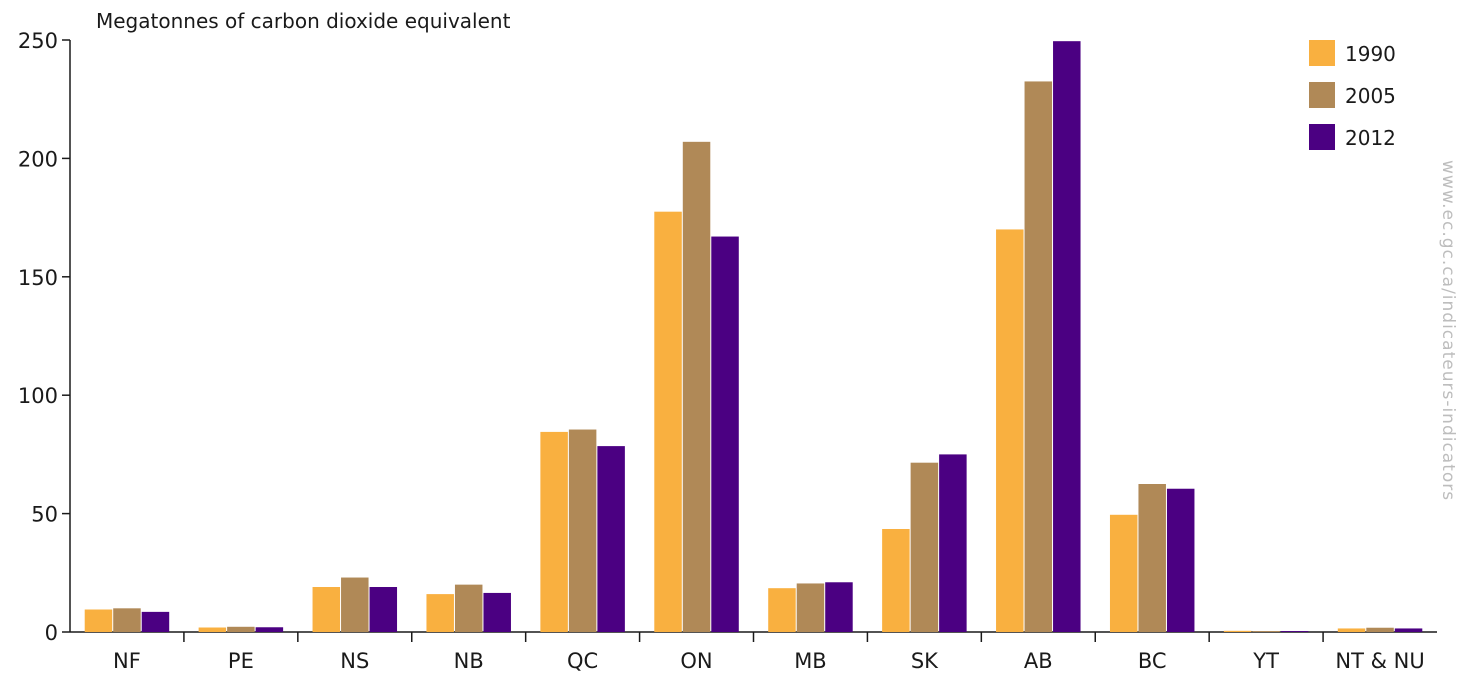  What do you see at coordinates (1322, 53) in the screenshot?
I see `legend-swatch-1990` at bounding box center [1322, 53].